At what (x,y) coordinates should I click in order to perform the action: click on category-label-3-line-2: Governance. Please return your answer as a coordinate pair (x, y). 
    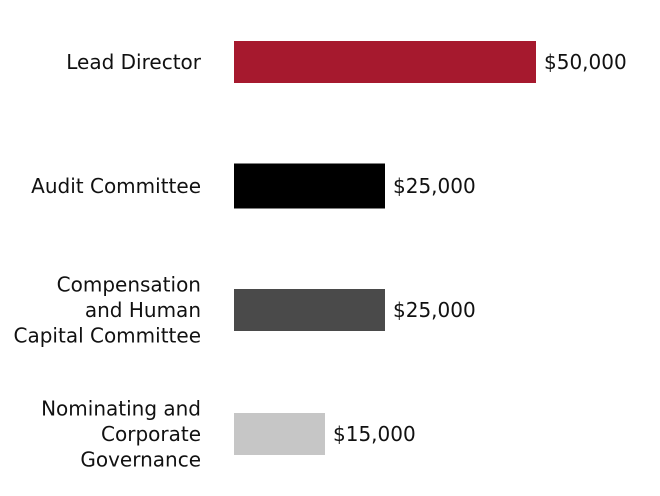
    Looking at the image, I should click on (140, 460).